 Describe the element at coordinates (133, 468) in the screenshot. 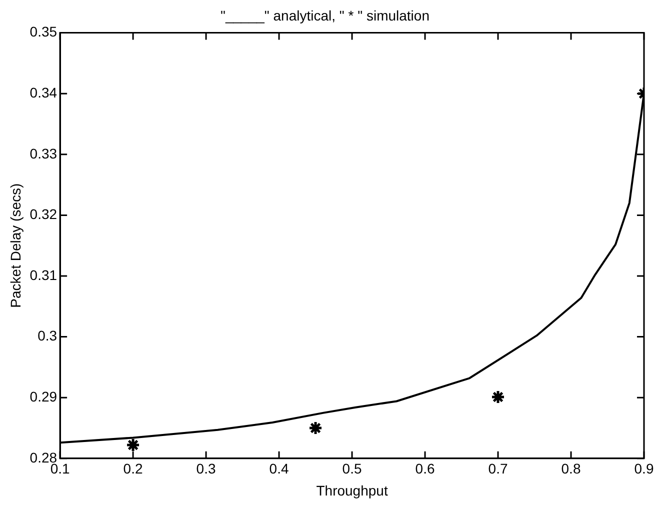

I see `x-tick-label: 0.2` at that location.